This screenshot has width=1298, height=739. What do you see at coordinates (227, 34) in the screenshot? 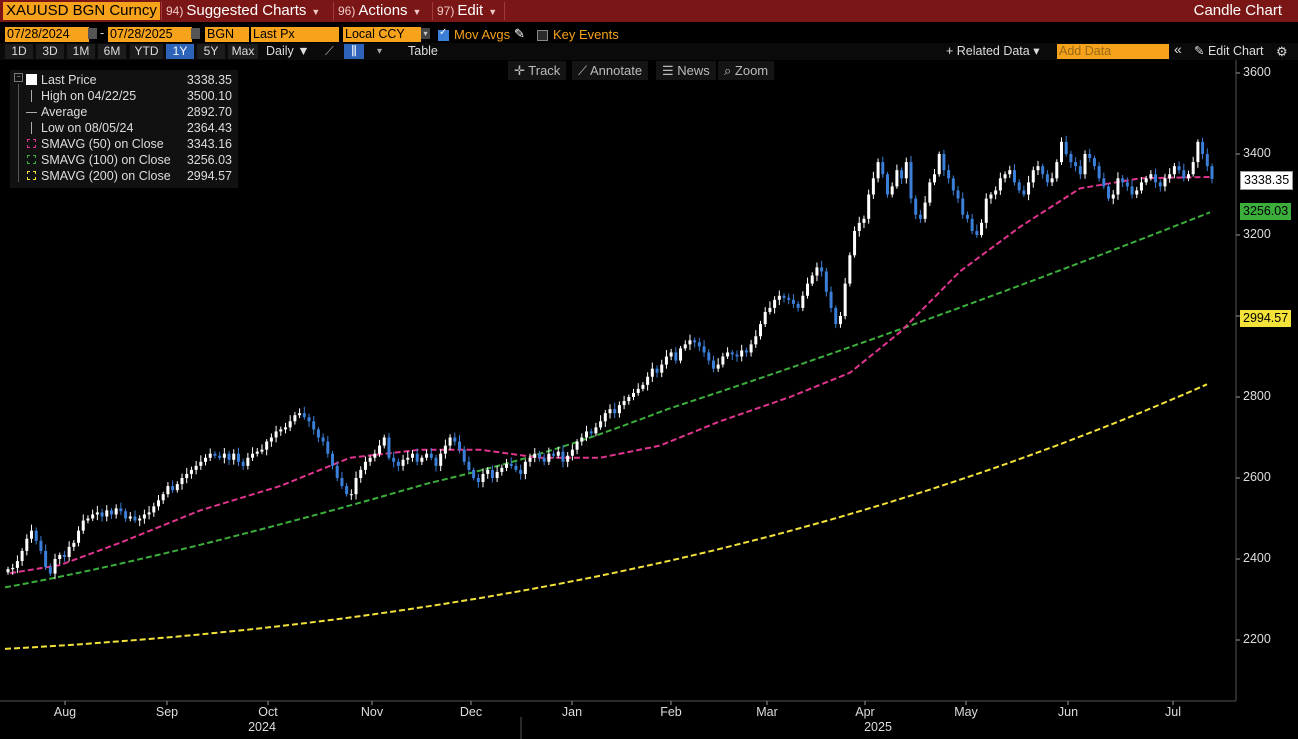
I see `source-field: BGN` at bounding box center [227, 34].